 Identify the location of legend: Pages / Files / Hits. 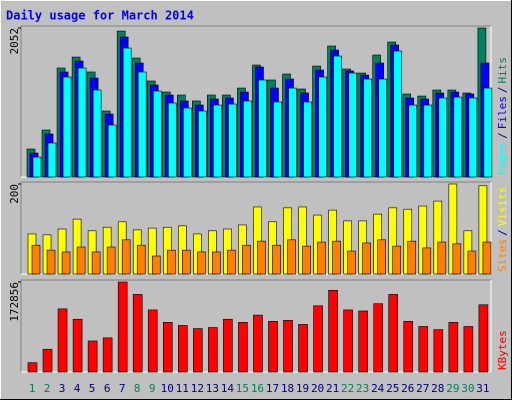
(502, 116).